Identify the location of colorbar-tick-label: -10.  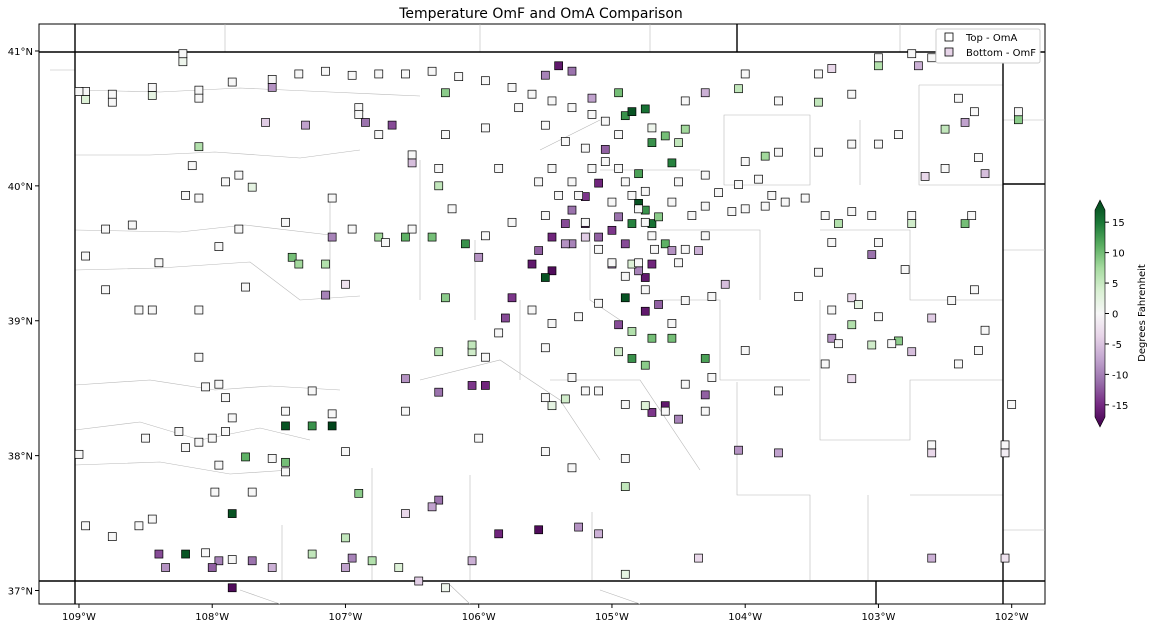
(1120, 375).